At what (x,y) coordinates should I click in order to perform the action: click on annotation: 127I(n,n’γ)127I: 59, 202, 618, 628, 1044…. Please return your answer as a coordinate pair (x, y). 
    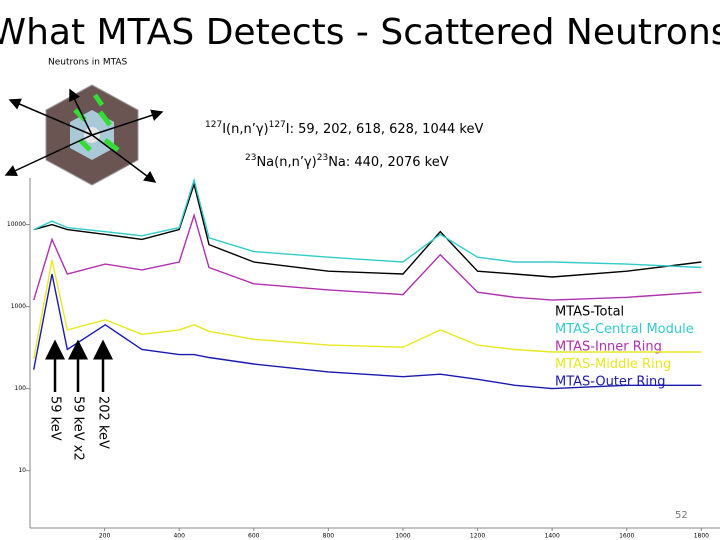
    Looking at the image, I should click on (344, 128).